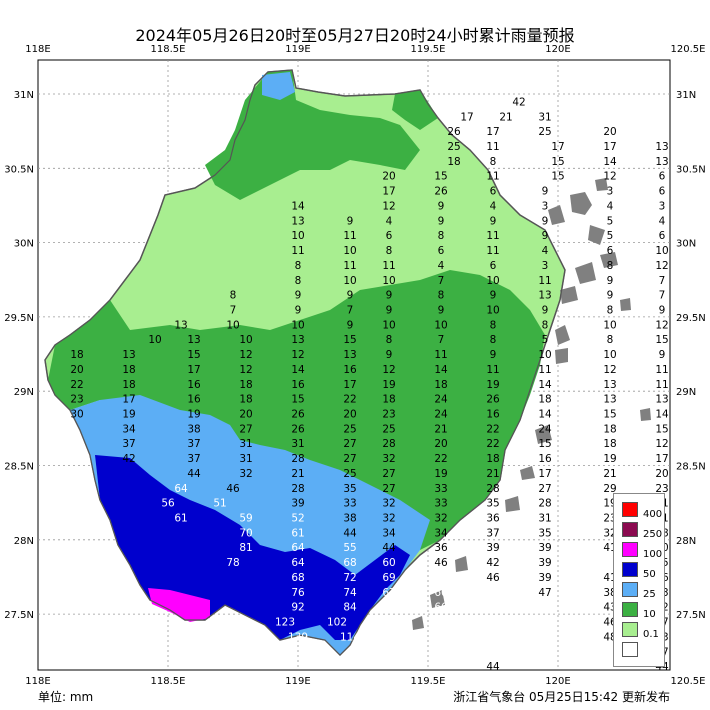 This screenshot has height=710, width=710. I want to click on rain-value: 38, so click(193, 429).